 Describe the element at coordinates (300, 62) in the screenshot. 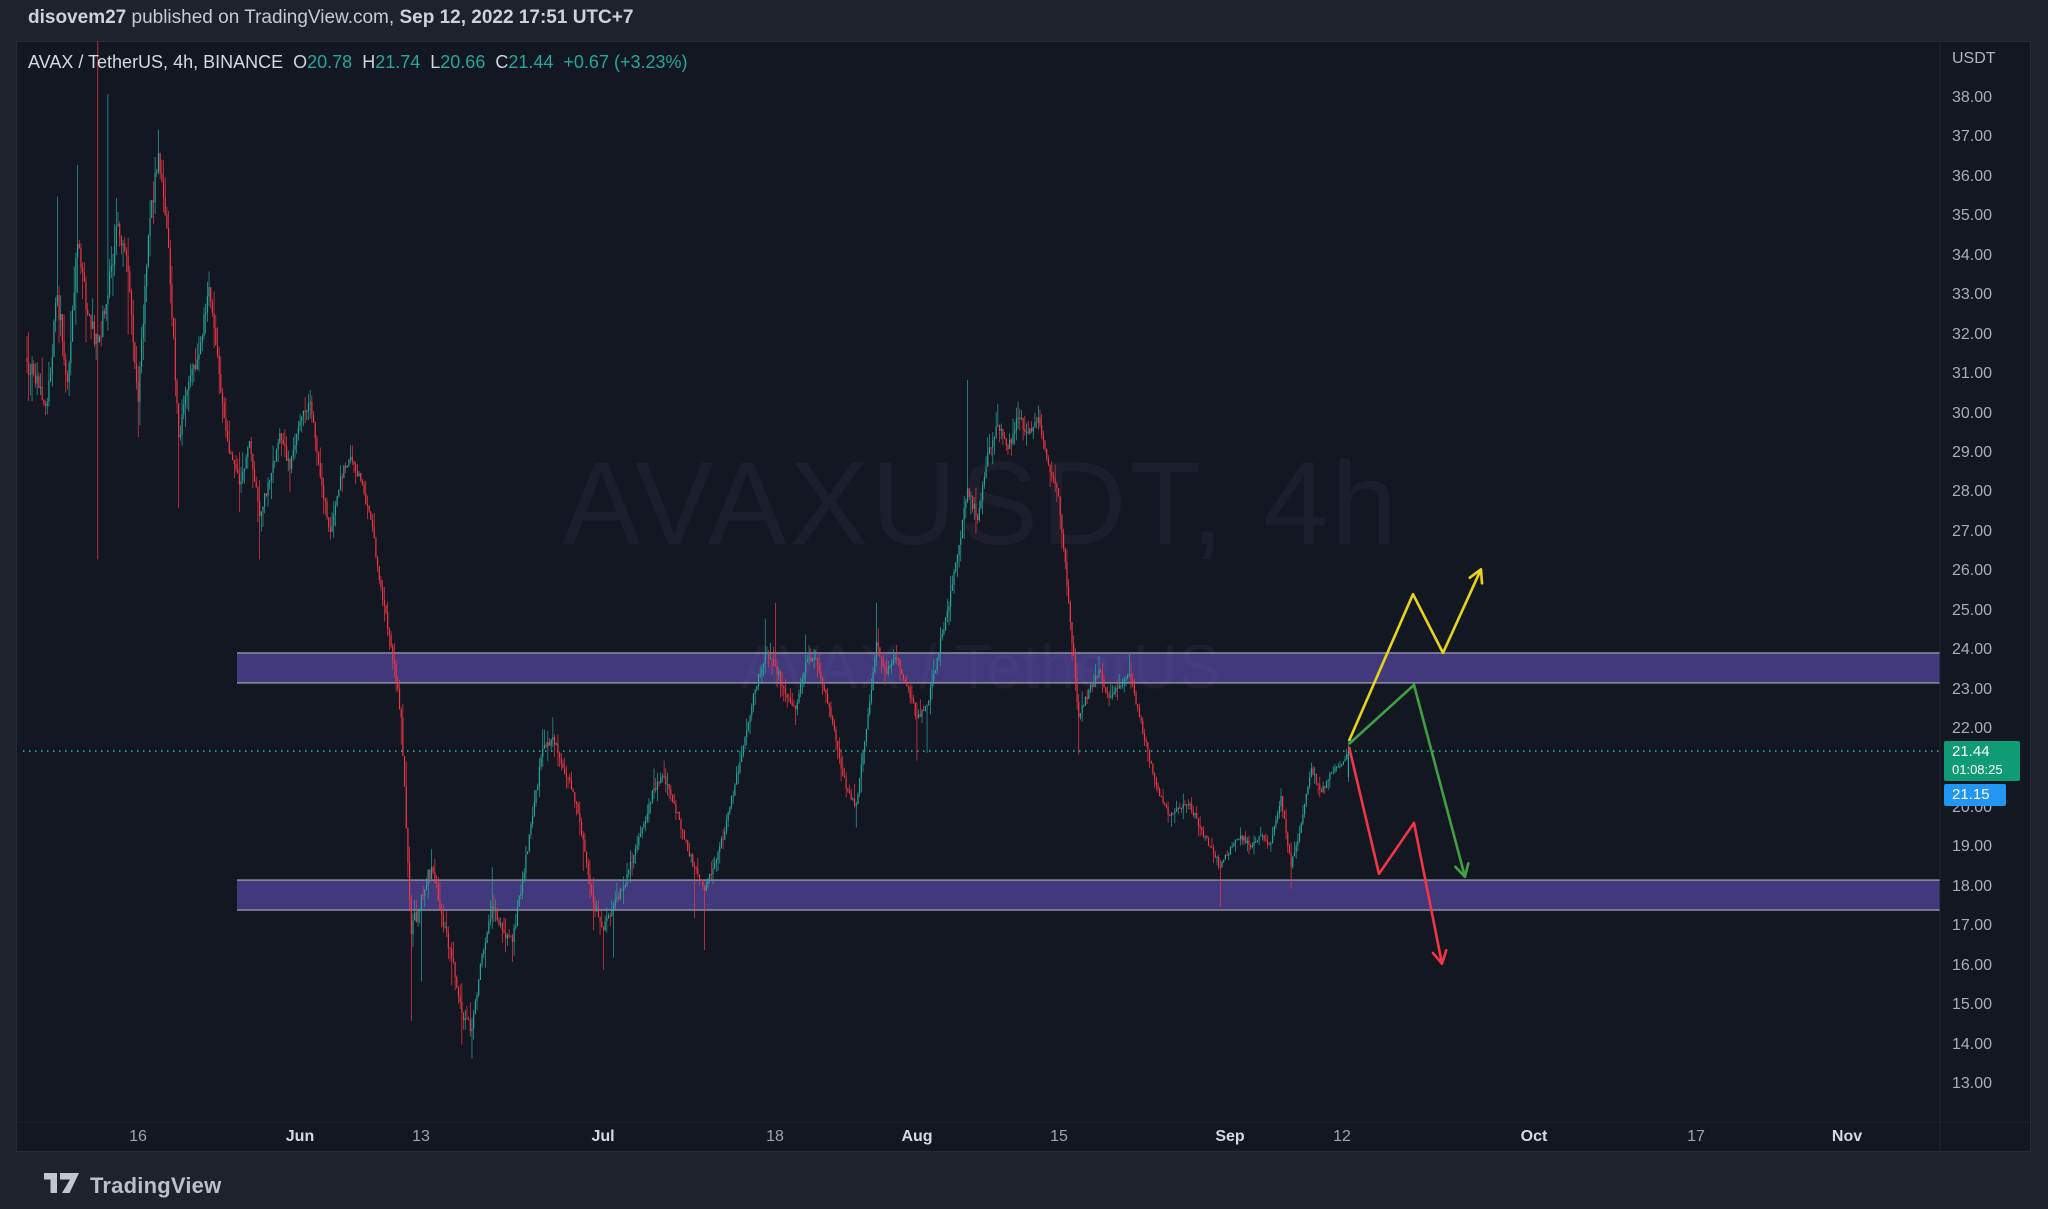

I see `legend-open-label: O` at that location.